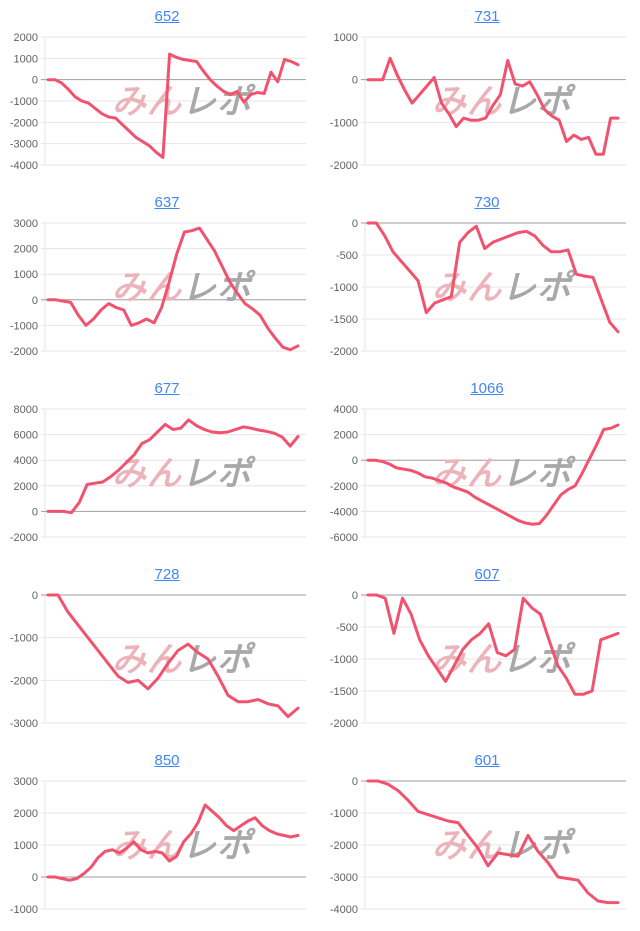 The image size is (640, 931). What do you see at coordinates (487, 202) in the screenshot?
I see `chart-title-link: 730` at bounding box center [487, 202].